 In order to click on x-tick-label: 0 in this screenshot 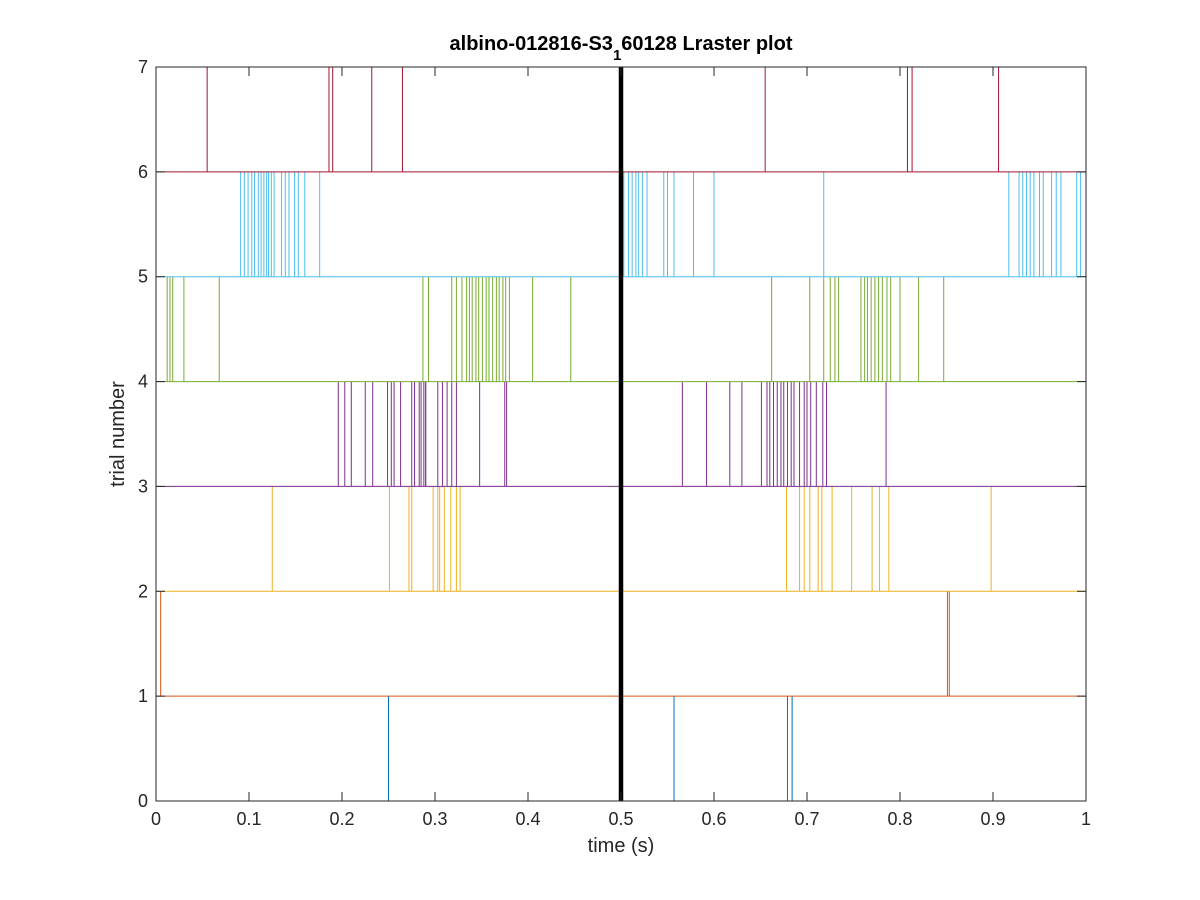, I will do `click(156, 819)`.